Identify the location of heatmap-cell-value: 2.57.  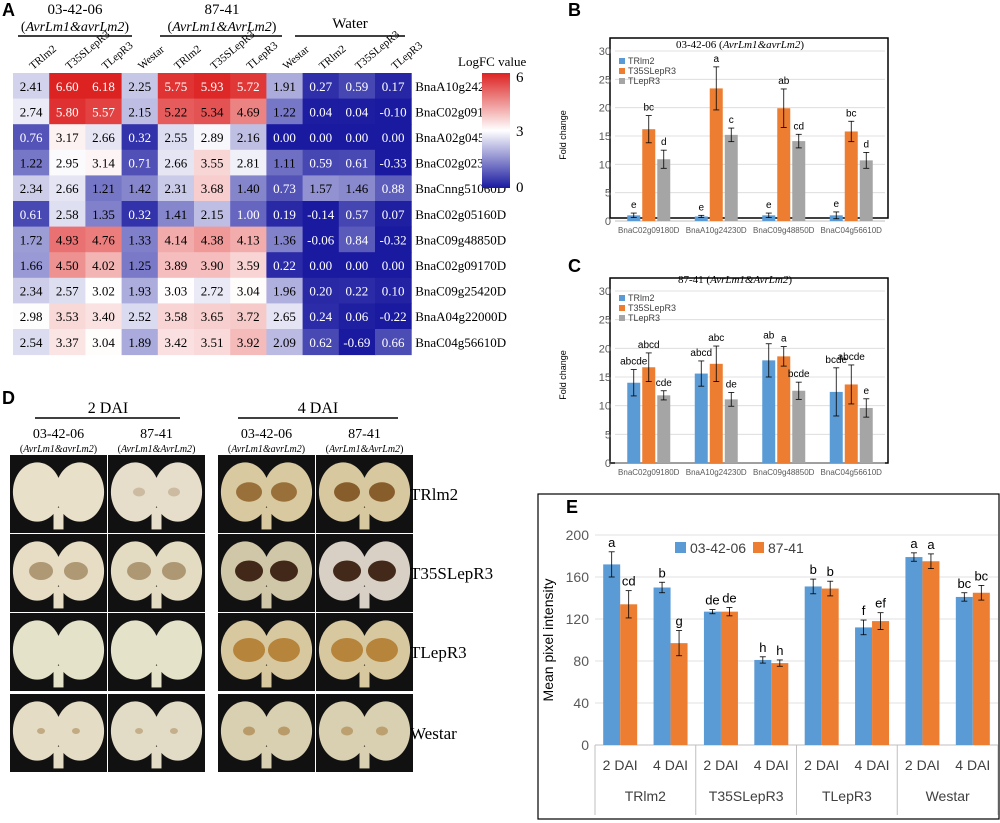
(67, 291).